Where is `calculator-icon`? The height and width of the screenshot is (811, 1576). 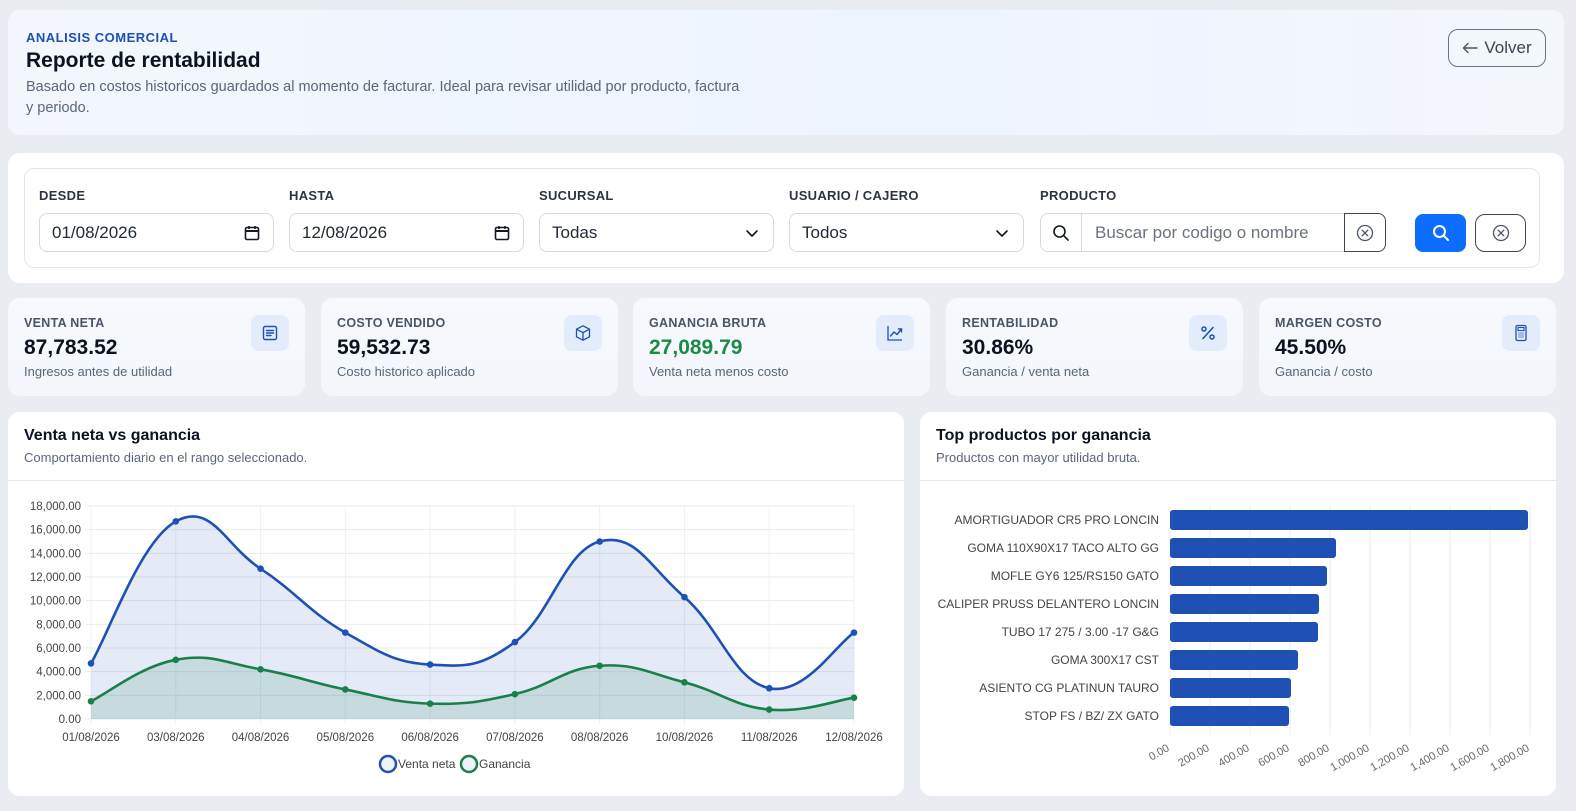 calculator-icon is located at coordinates (1521, 333).